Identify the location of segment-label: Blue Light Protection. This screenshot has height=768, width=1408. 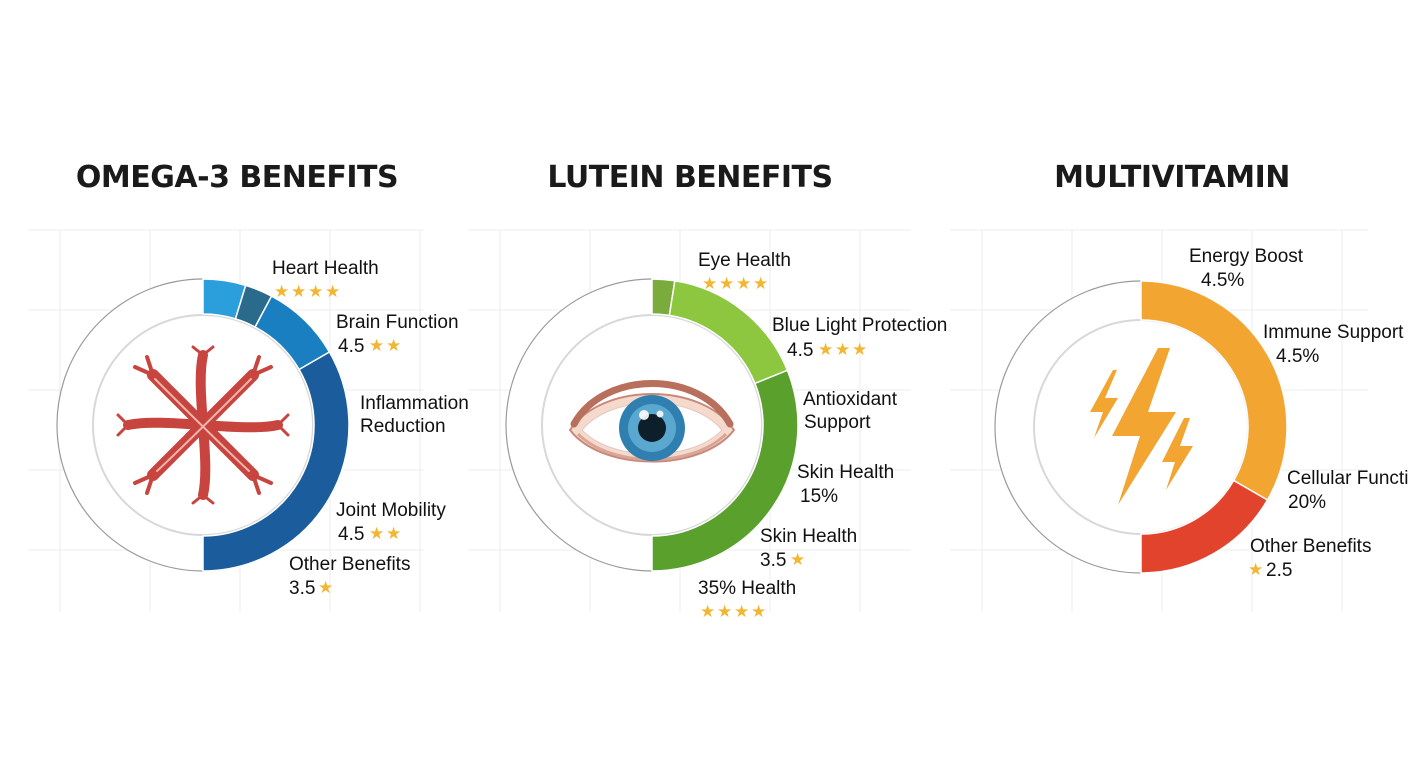
(859, 325).